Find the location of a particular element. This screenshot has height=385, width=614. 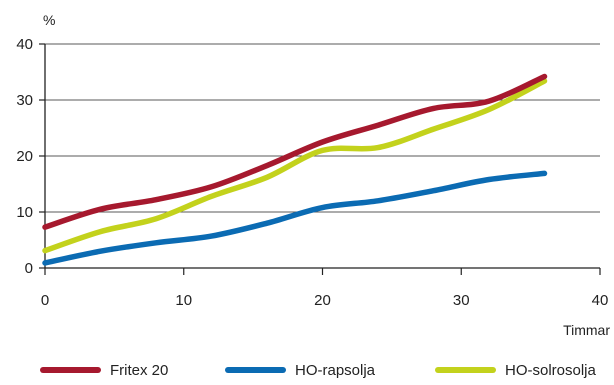

x-tick-labels: 0 10 20 30 40 is located at coordinates (325, 288).